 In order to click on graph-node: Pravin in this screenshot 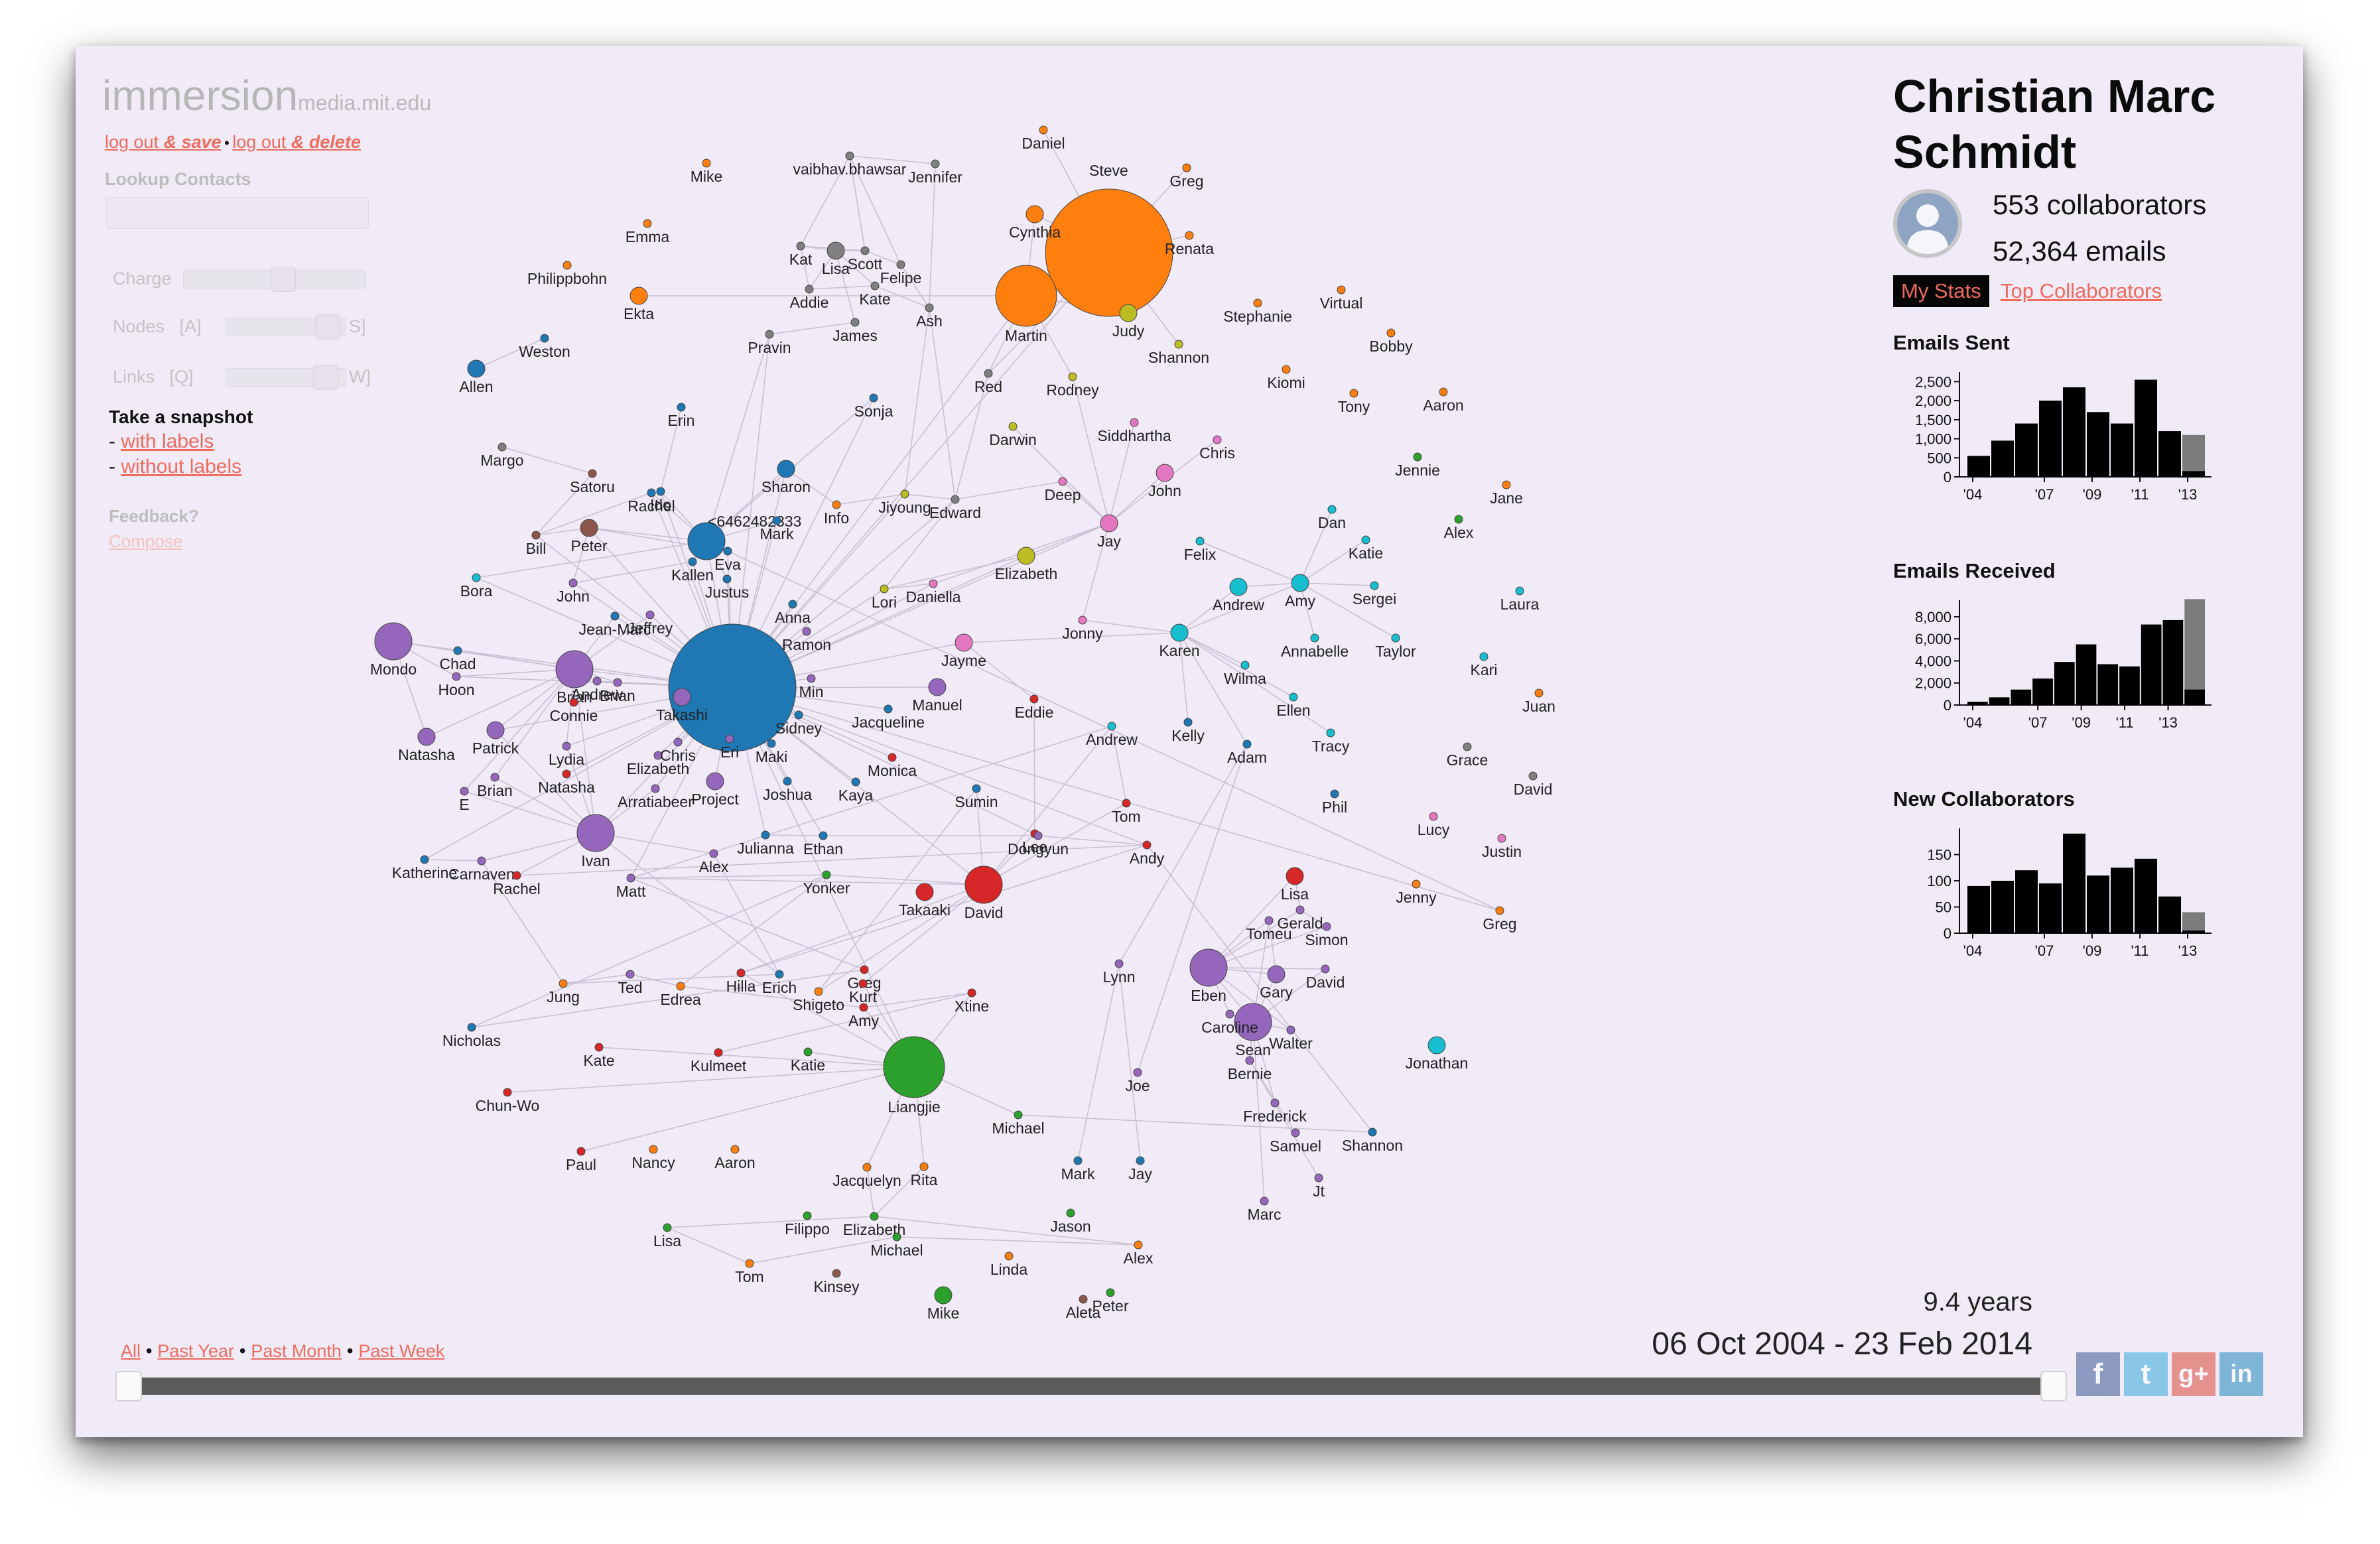, I will do `click(769, 343)`.